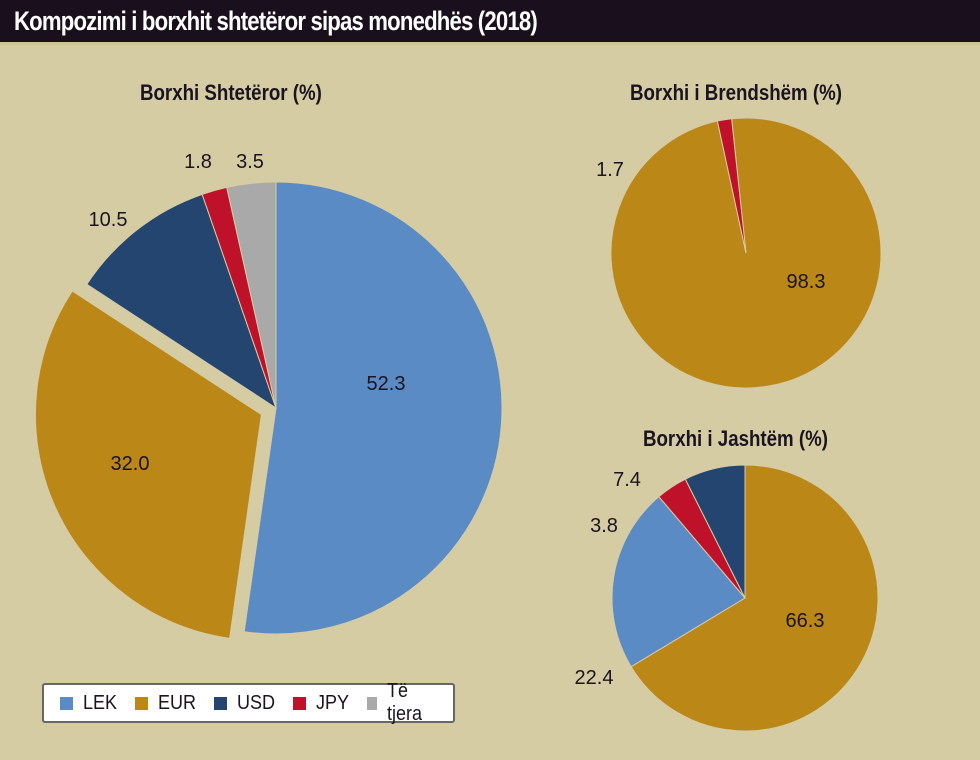 This screenshot has height=760, width=980. Describe the element at coordinates (130, 464) in the screenshot. I see `slice-value-label: 32.0` at that location.